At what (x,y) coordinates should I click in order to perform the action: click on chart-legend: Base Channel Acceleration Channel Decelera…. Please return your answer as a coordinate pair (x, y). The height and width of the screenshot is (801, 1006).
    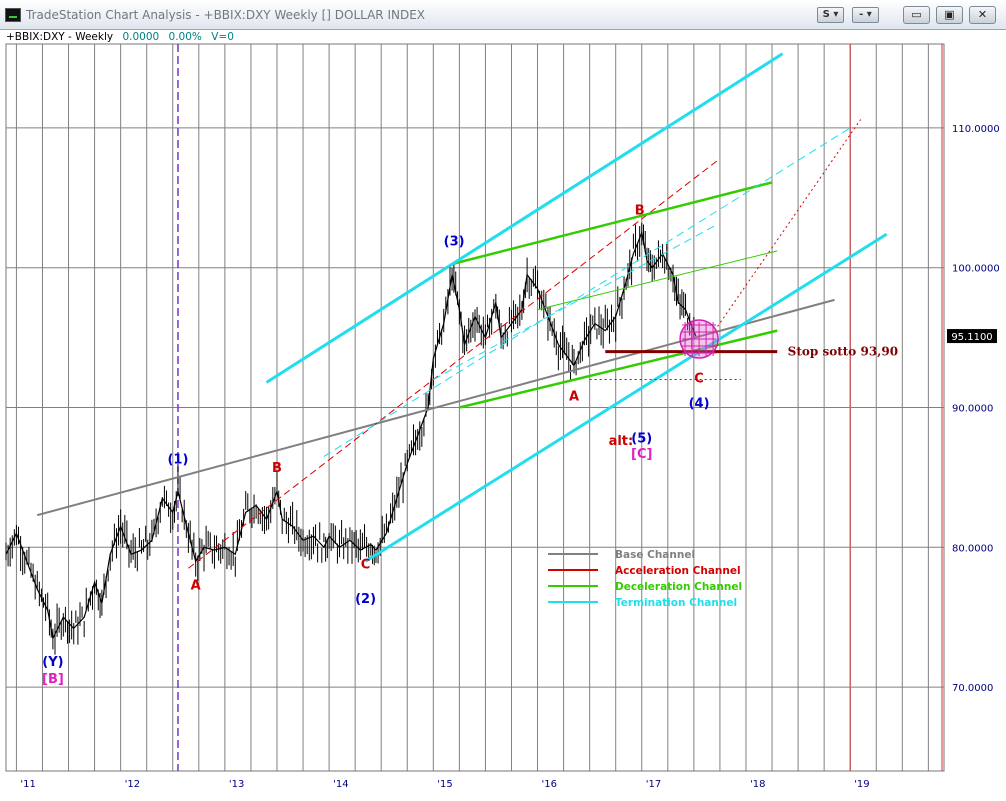
    Looking at the image, I should click on (645, 579).